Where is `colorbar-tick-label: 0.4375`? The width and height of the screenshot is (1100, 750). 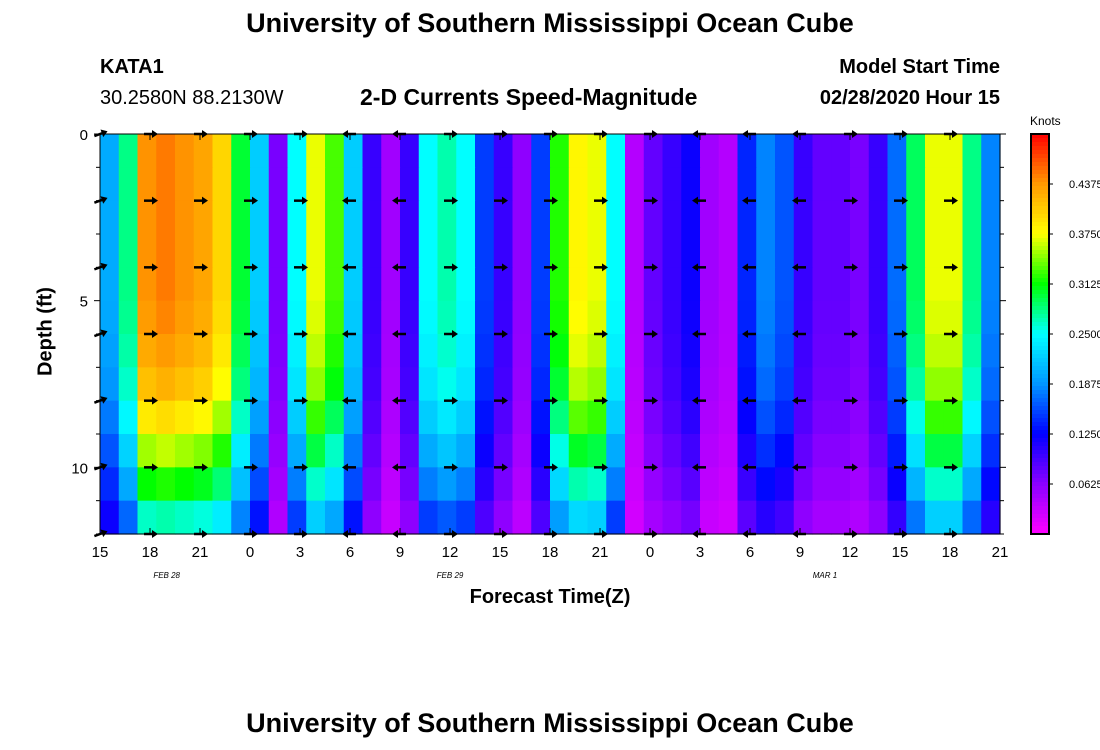
colorbar-tick-label: 0.4375 is located at coordinates (1084, 185).